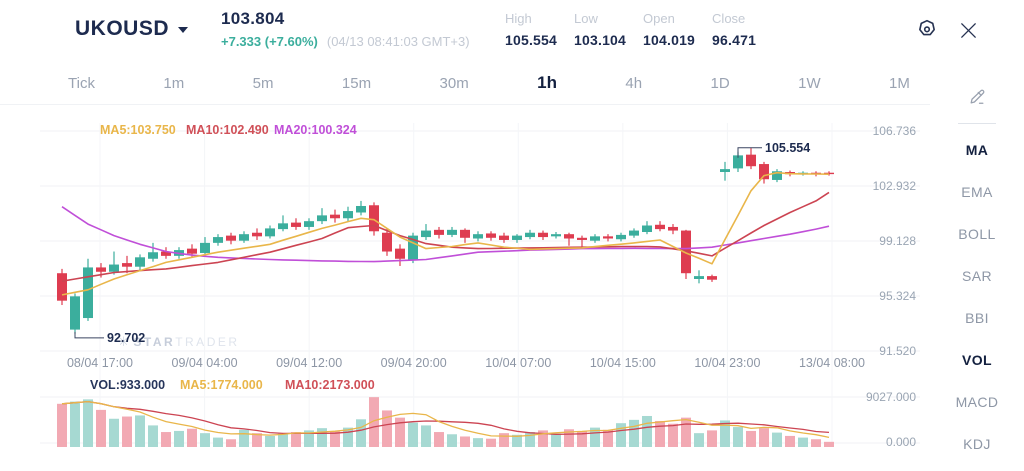  I want to click on tab-4h: 4h, so click(634, 83).